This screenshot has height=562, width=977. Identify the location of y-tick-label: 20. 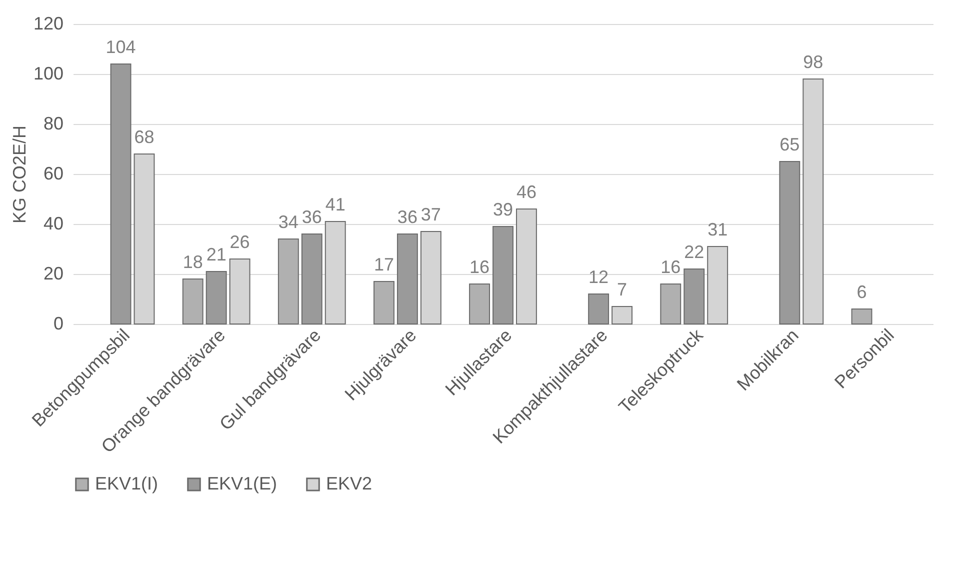
(53, 274).